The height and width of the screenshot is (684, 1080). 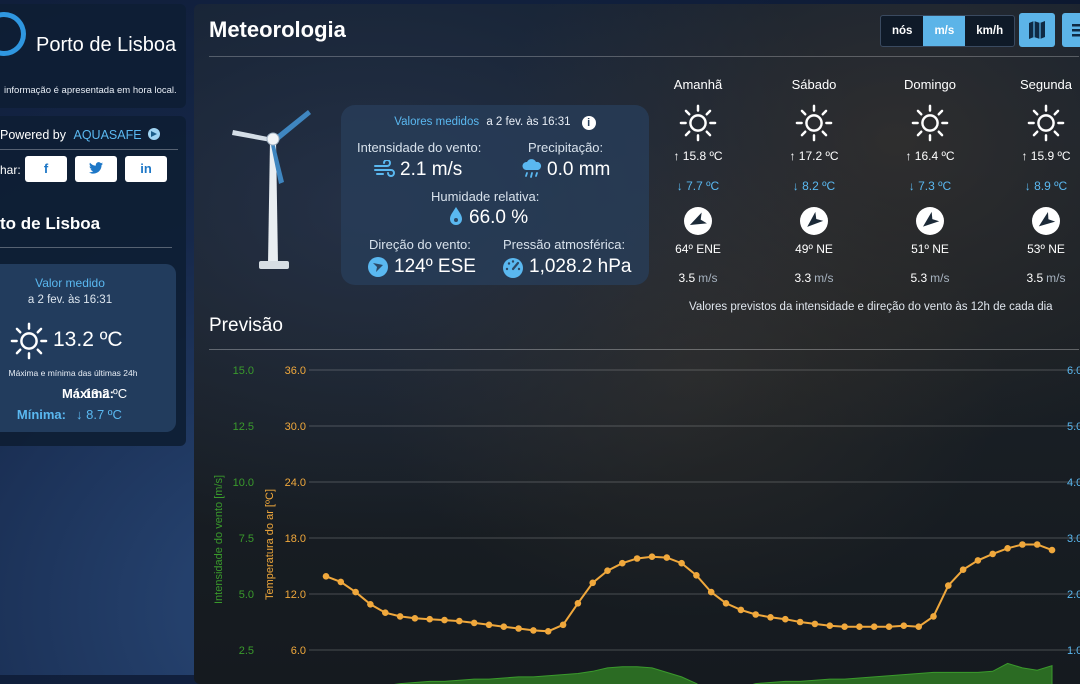 I want to click on humidity-value: 66.0 %, so click(x=499, y=217).